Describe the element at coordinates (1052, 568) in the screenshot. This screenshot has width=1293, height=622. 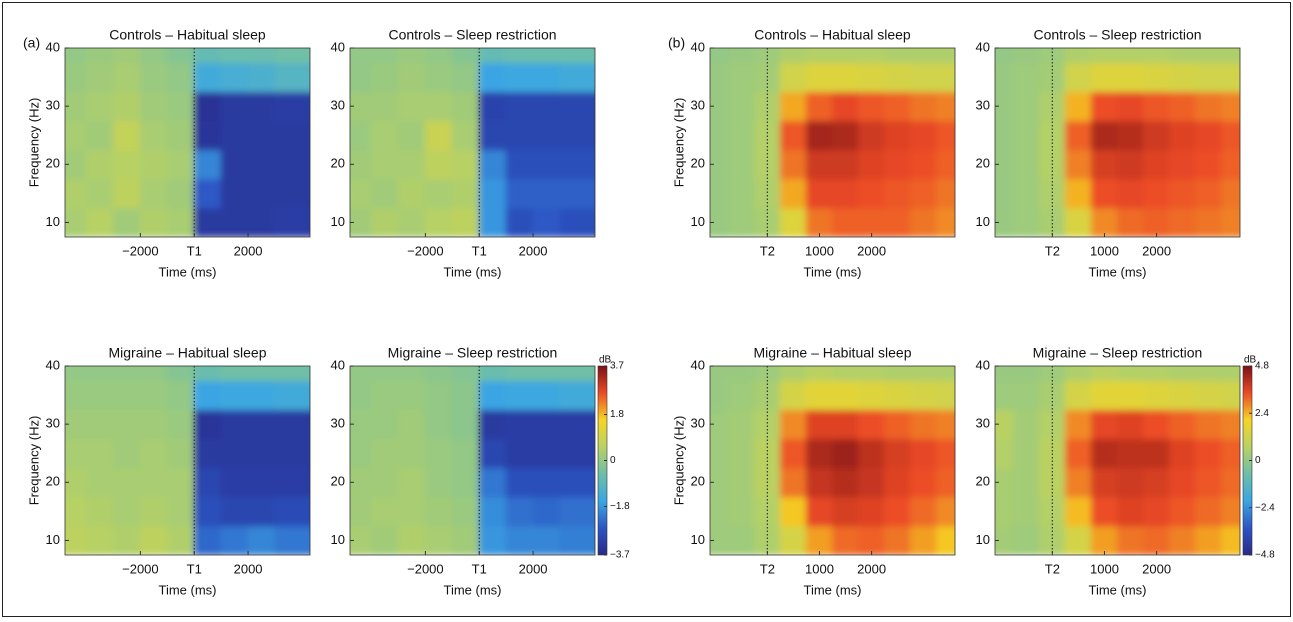
I see `x-tick-label: T2` at that location.